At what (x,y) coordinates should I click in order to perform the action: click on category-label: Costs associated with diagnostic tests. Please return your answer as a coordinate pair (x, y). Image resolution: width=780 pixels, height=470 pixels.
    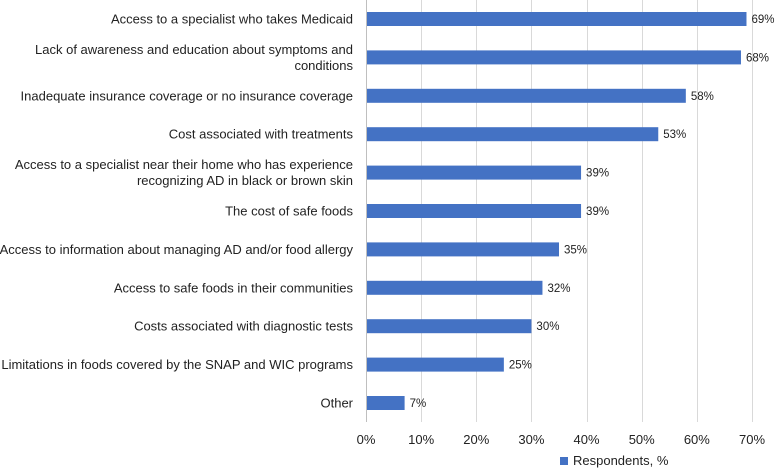
    Looking at the image, I should click on (243, 326).